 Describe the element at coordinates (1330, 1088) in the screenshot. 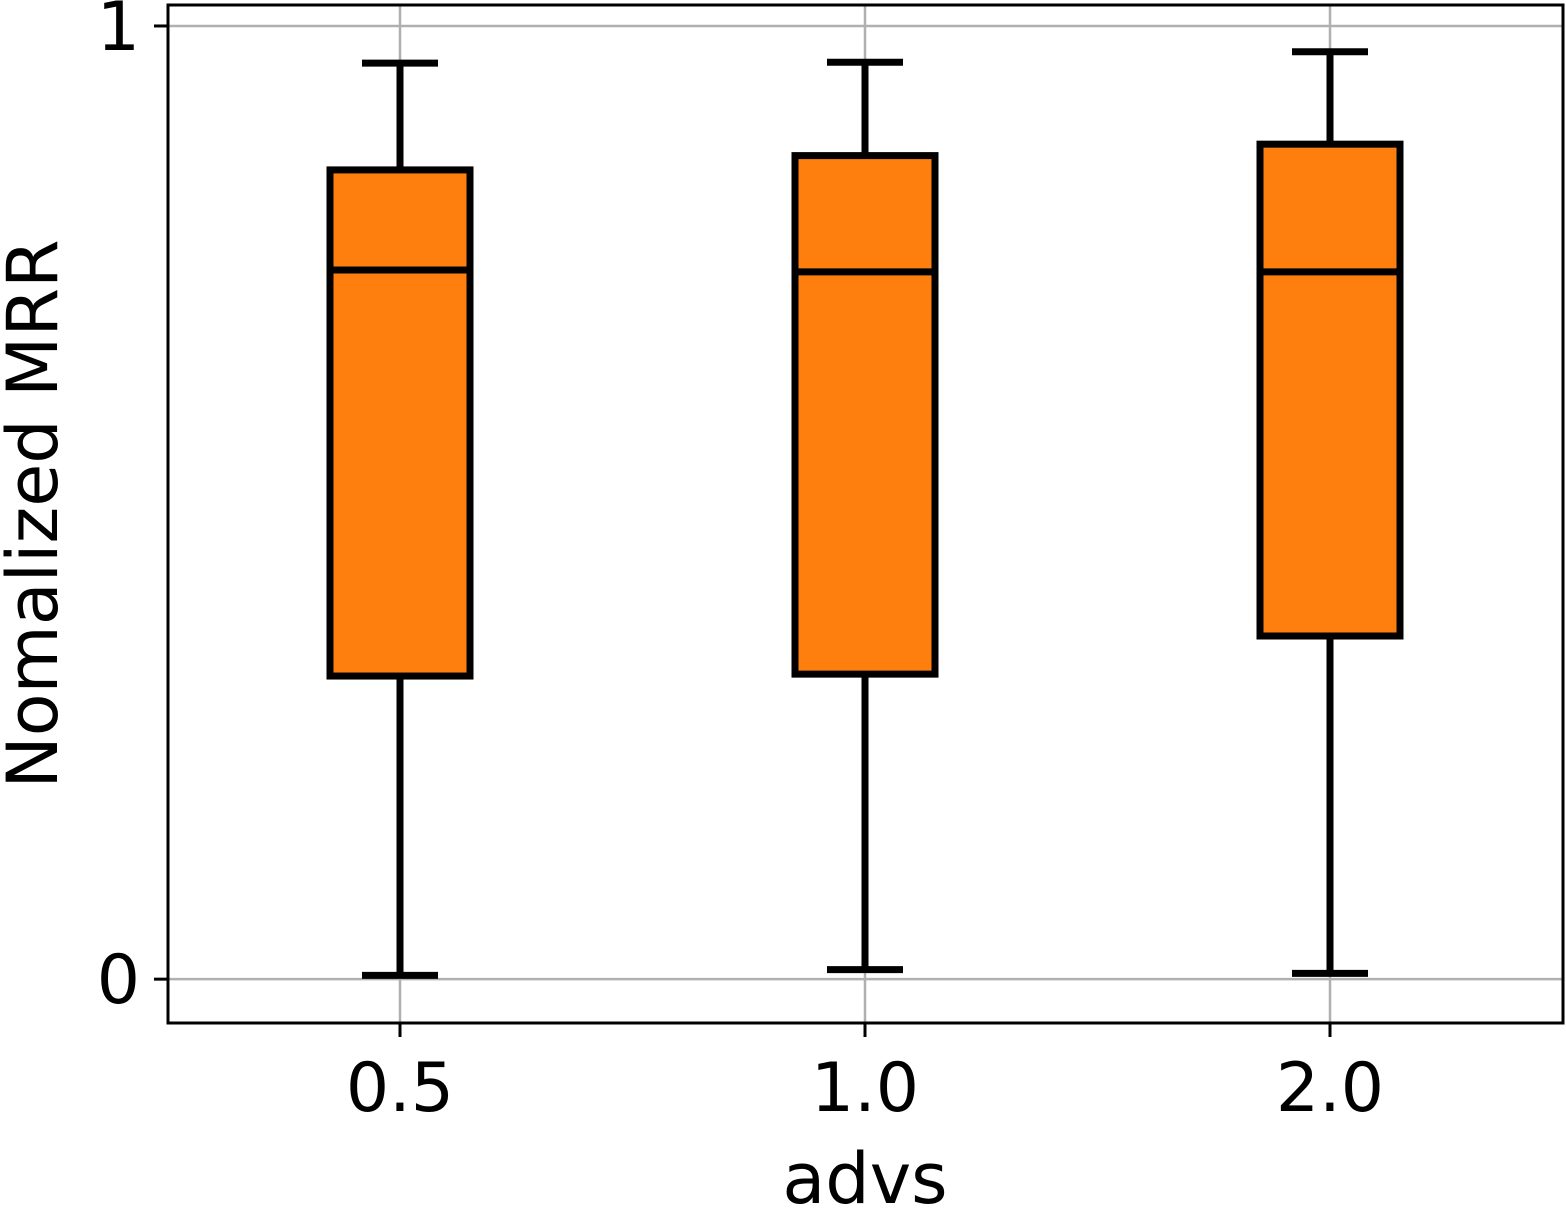

I see `x-tick-label: 2.0` at that location.